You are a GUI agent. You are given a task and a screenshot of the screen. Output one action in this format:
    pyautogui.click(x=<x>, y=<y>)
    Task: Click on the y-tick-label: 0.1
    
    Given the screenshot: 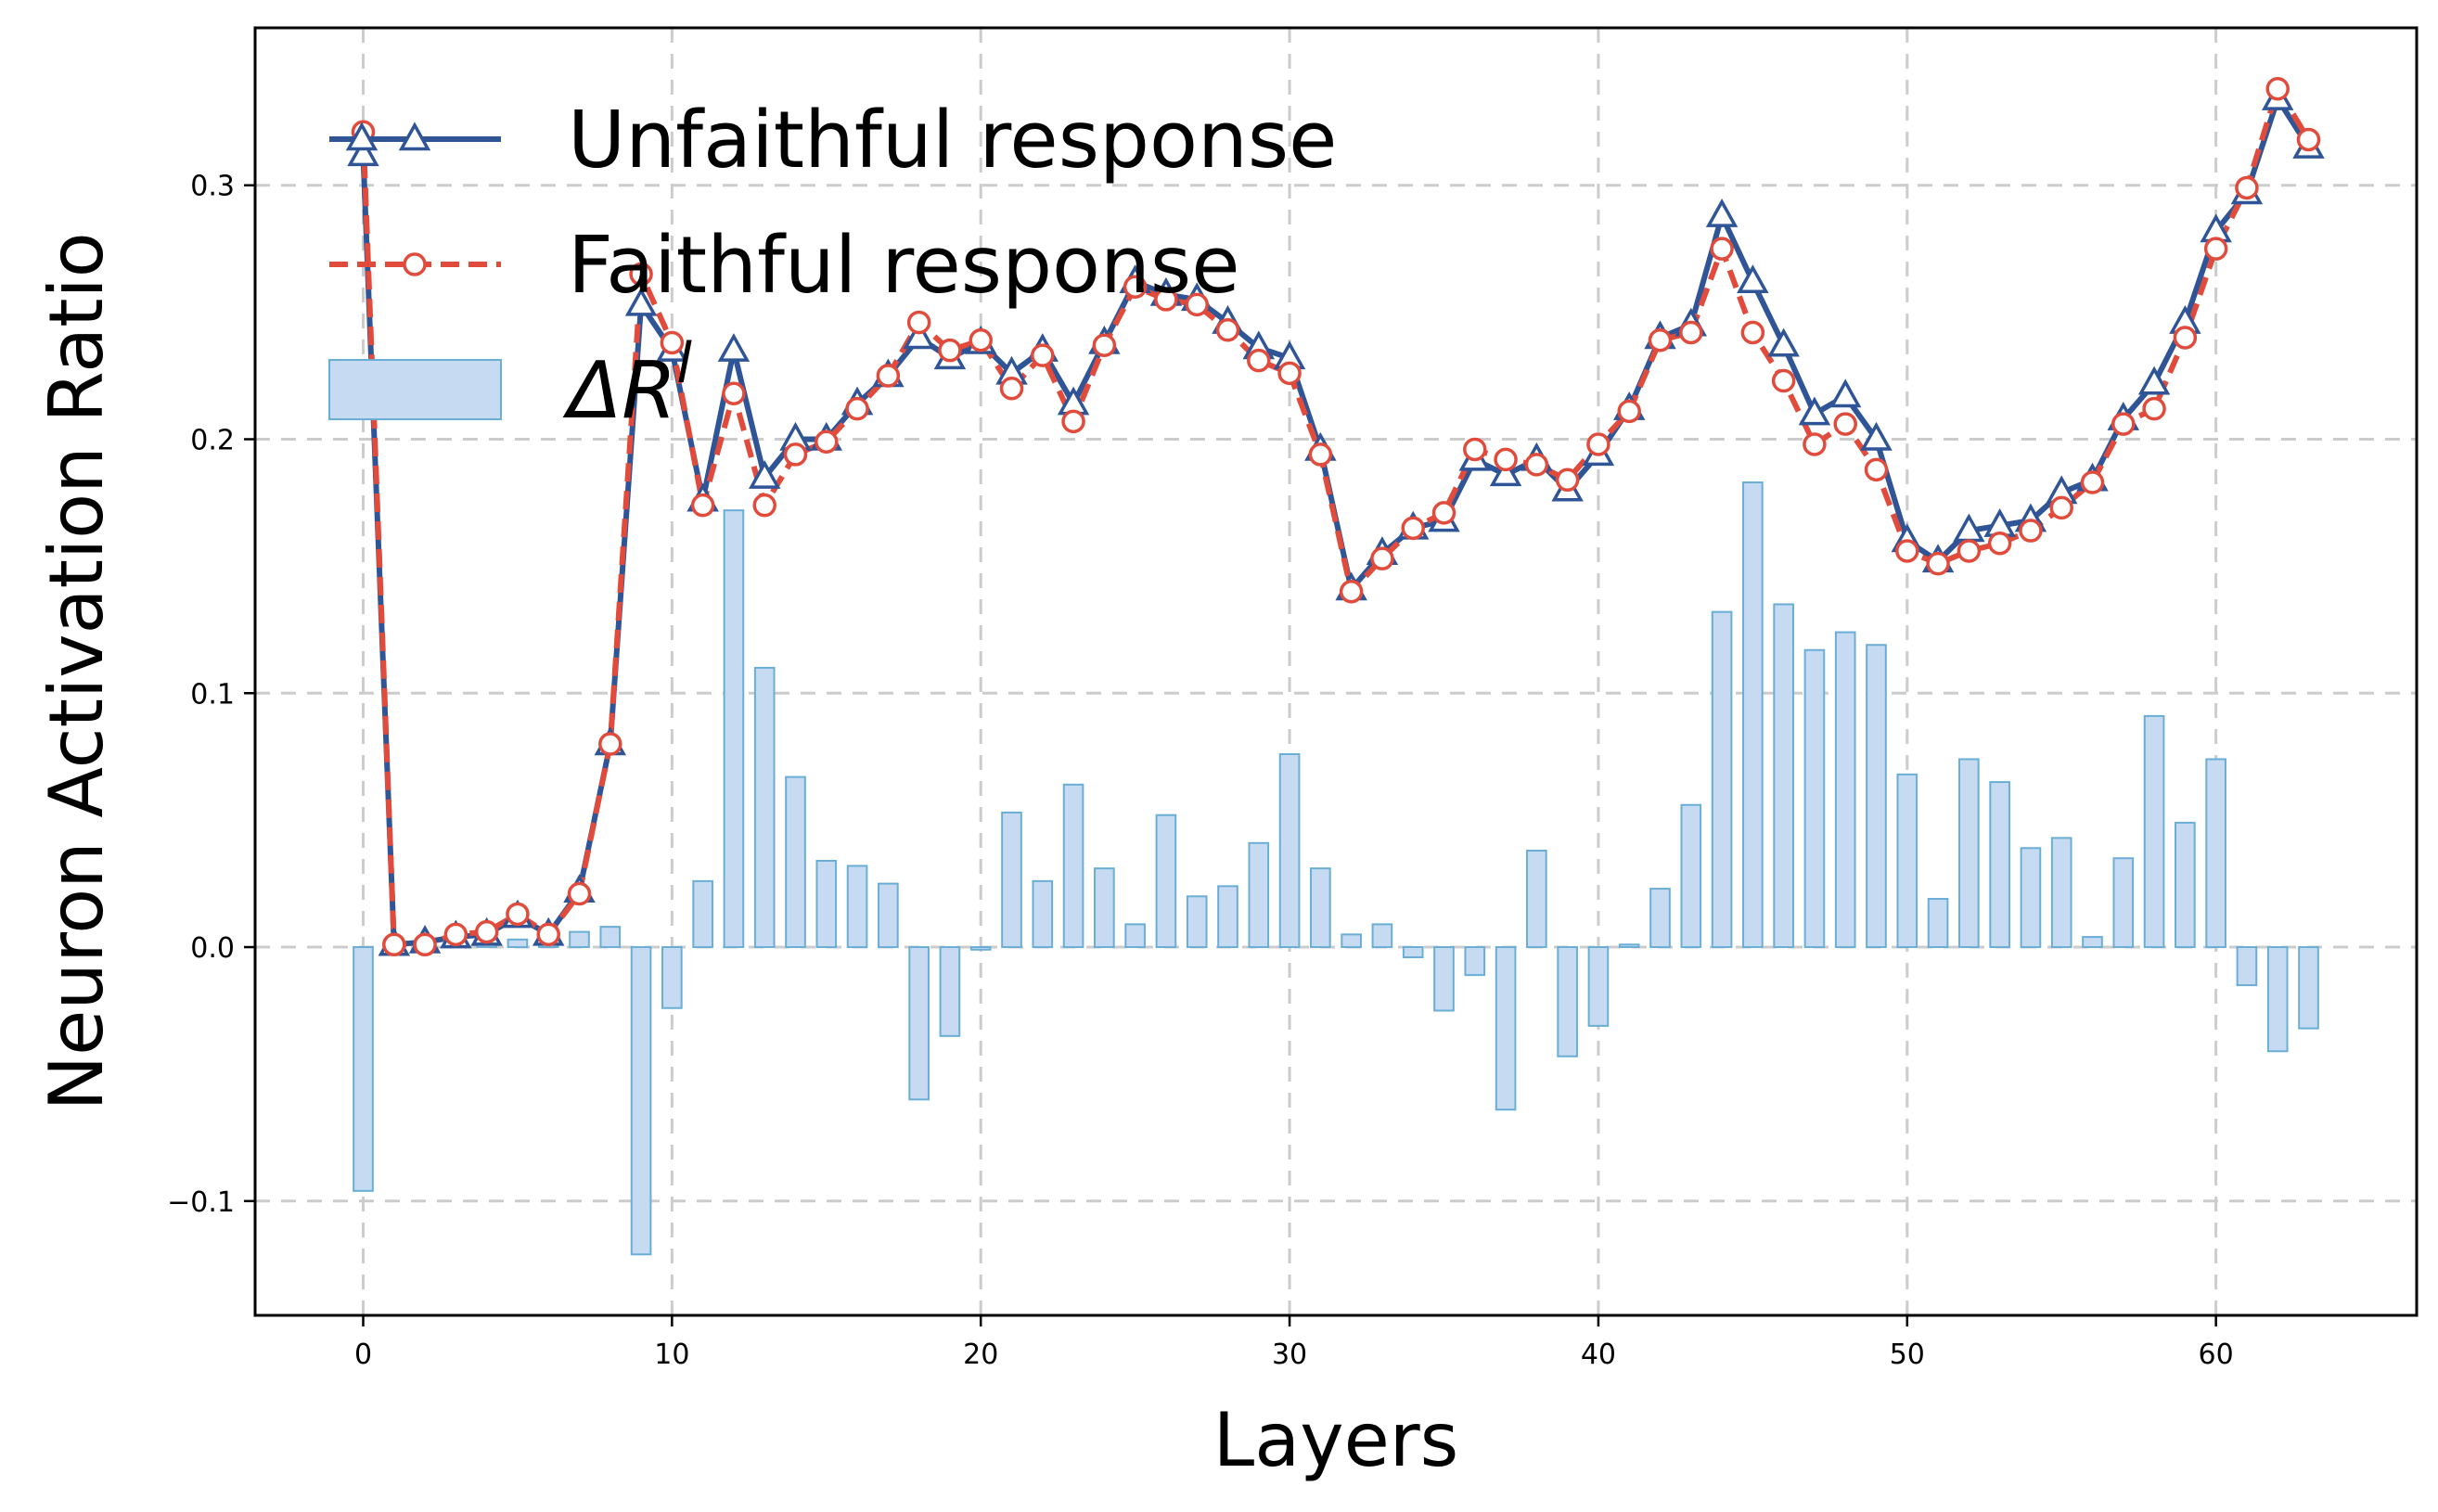 What is the action you would take?
    pyautogui.click(x=213, y=694)
    